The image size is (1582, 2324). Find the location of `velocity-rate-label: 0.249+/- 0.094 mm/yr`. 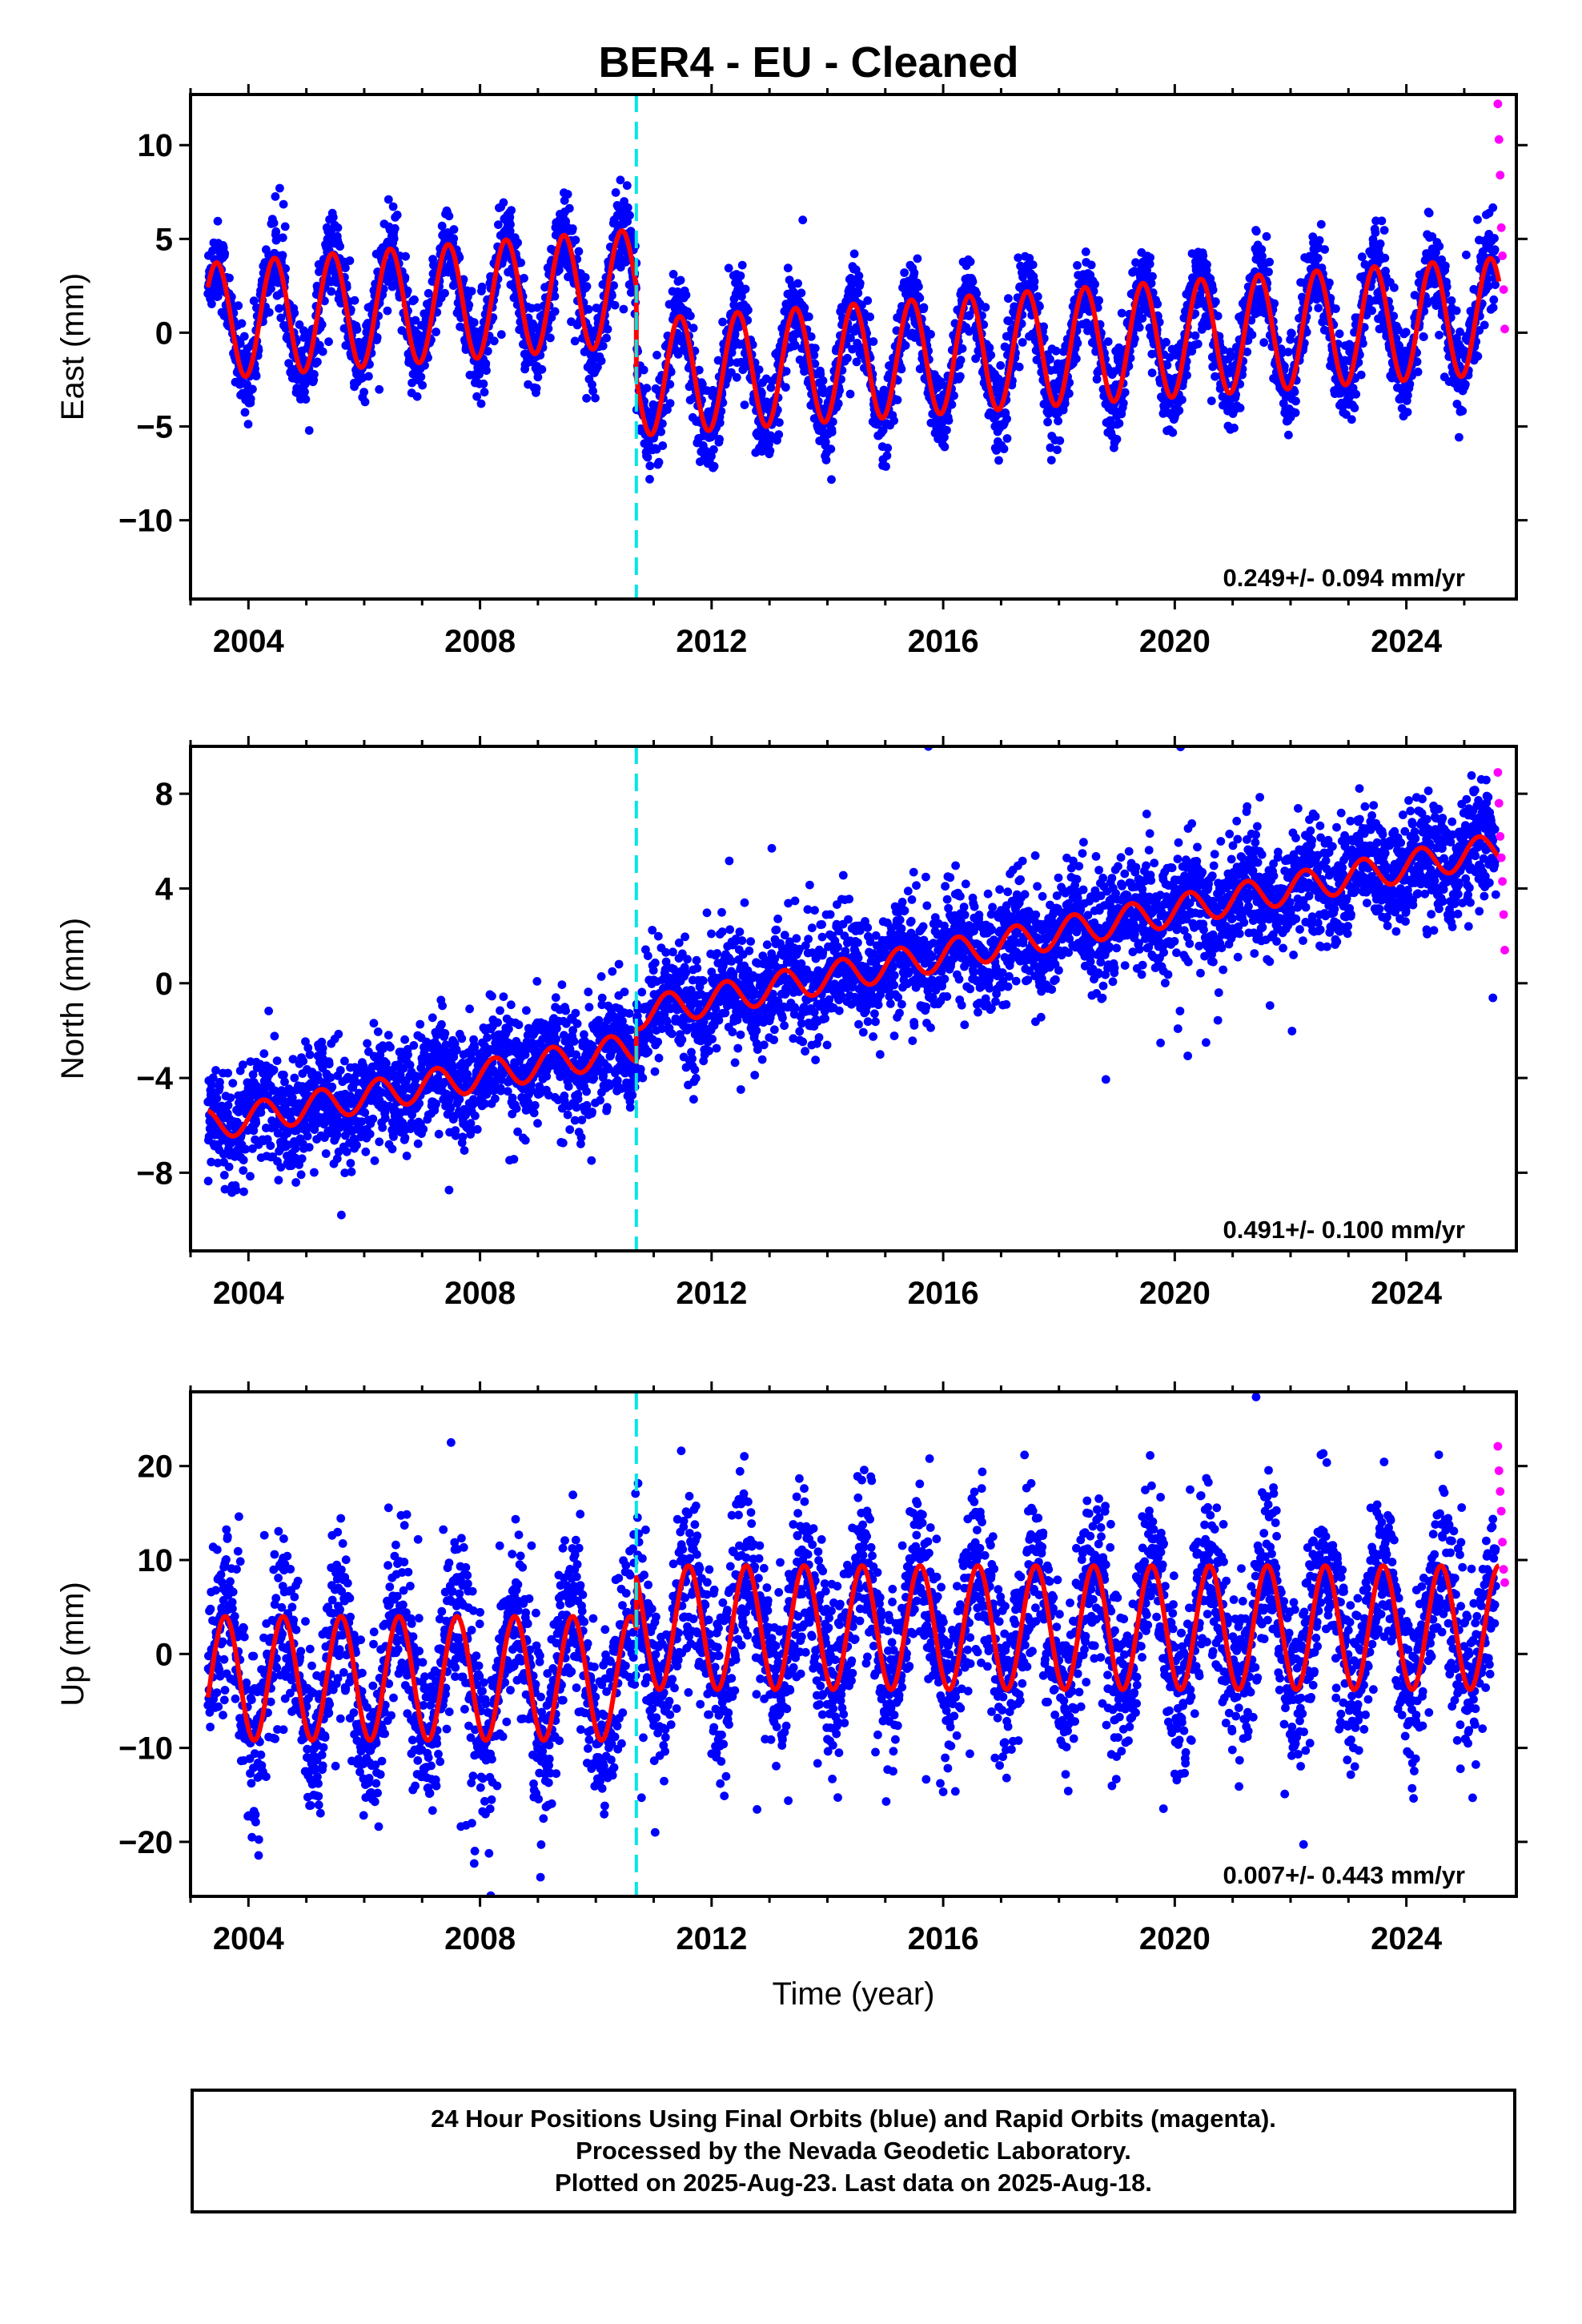

velocity-rate-label: 0.249+/- 0.094 mm/yr is located at coordinates (1344, 578).